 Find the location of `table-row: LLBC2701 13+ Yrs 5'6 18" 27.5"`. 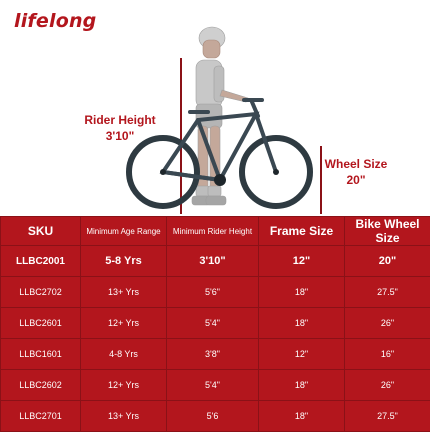

table-row: LLBC2701 13+ Yrs 5'6 18" 27.5" is located at coordinates (215, 416).